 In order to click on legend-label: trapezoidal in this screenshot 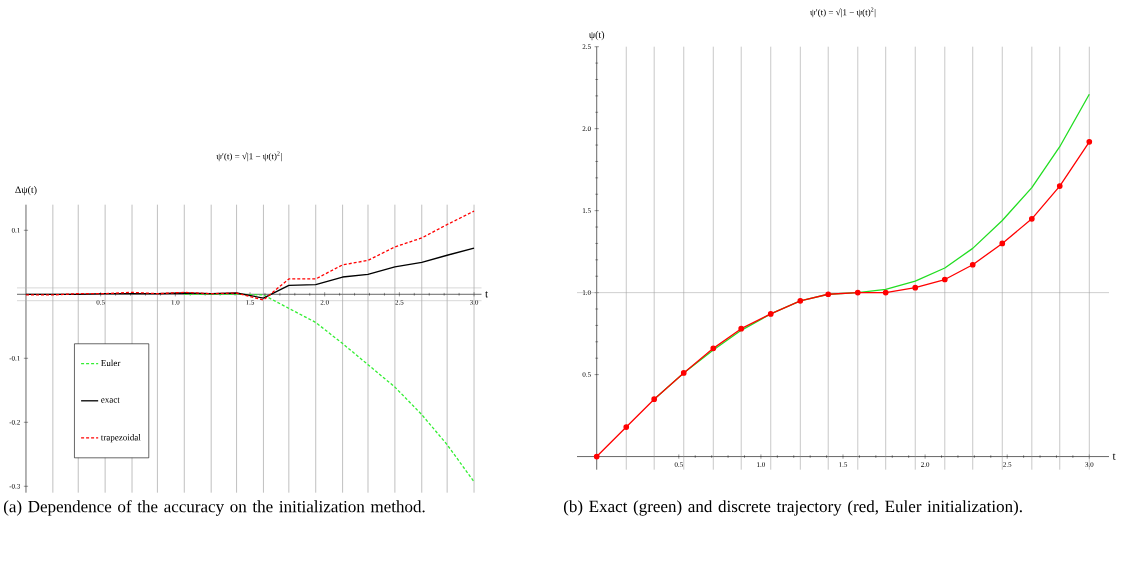, I will do `click(120, 438)`.